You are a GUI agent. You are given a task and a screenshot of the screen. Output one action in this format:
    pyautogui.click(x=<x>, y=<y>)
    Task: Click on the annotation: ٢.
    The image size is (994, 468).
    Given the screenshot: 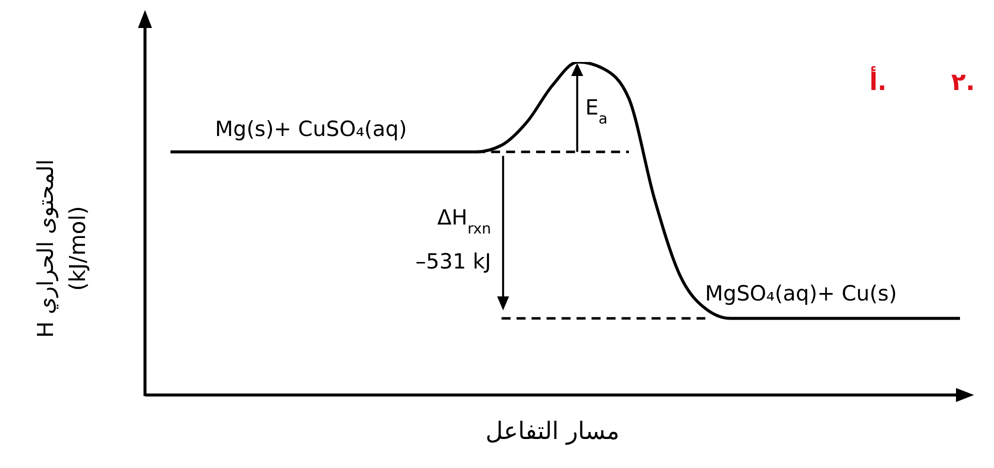 What is the action you would take?
    pyautogui.click(x=963, y=82)
    